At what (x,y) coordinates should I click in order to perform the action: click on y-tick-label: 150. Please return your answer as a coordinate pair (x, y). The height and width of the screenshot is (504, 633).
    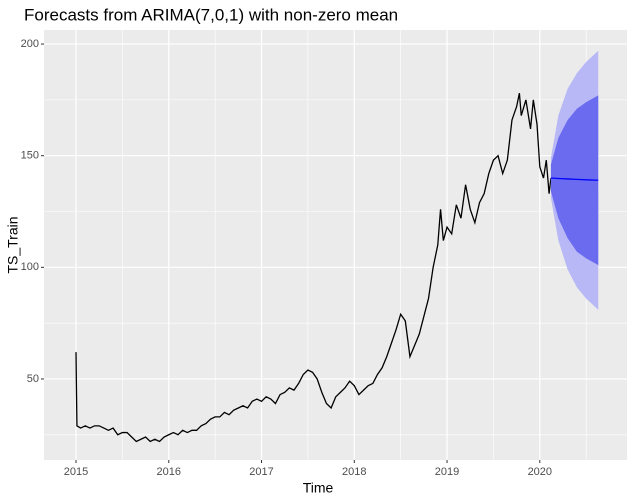
    Looking at the image, I should click on (30, 156).